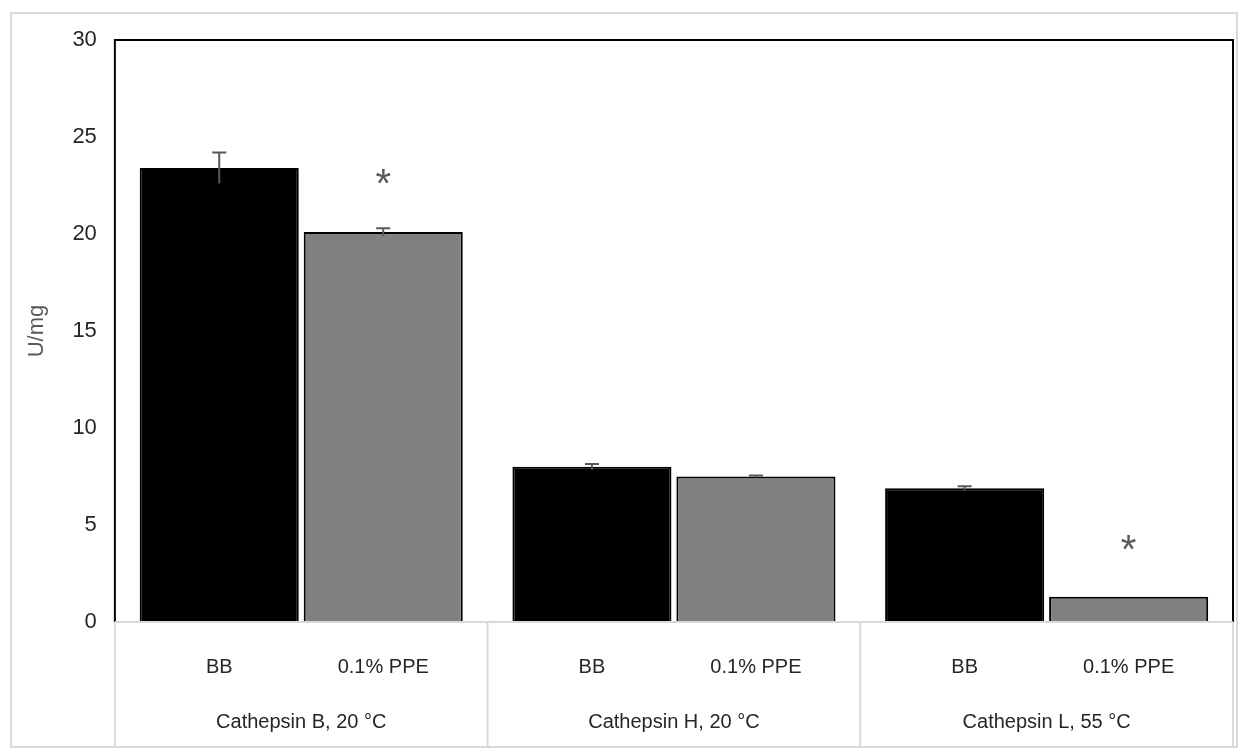 Image resolution: width=1246 pixels, height=753 pixels. What do you see at coordinates (674, 720) in the screenshot?
I see `x-tick-label: Cathepsin H, 20 °C` at bounding box center [674, 720].